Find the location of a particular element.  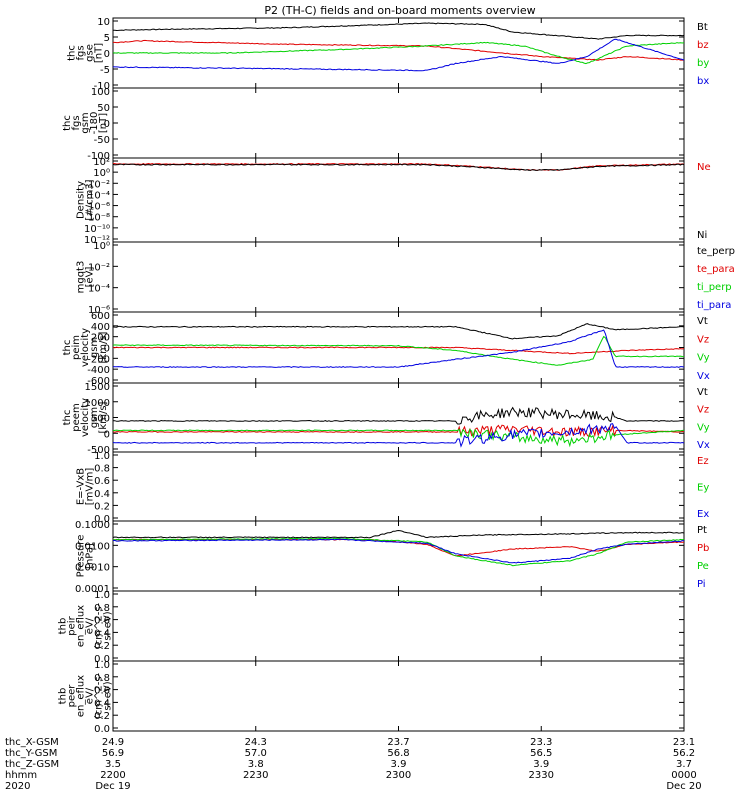

y-tick-label: 0.0100 is located at coordinates (92, 546).